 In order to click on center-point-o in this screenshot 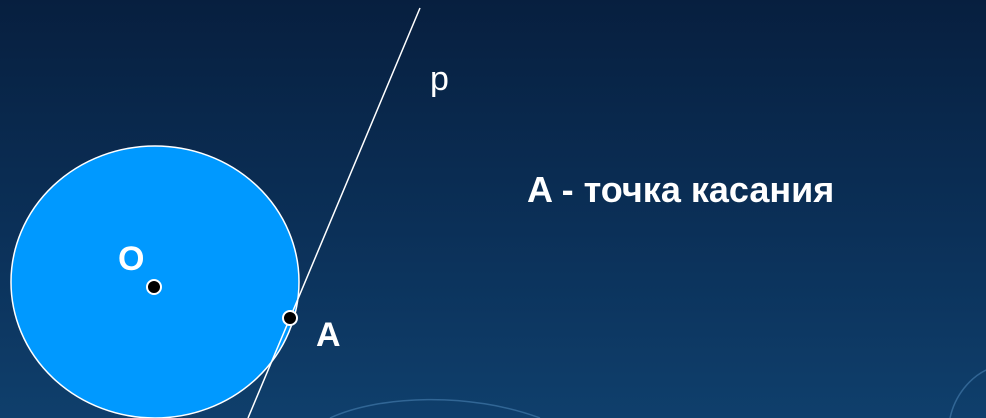, I will do `click(154, 287)`.